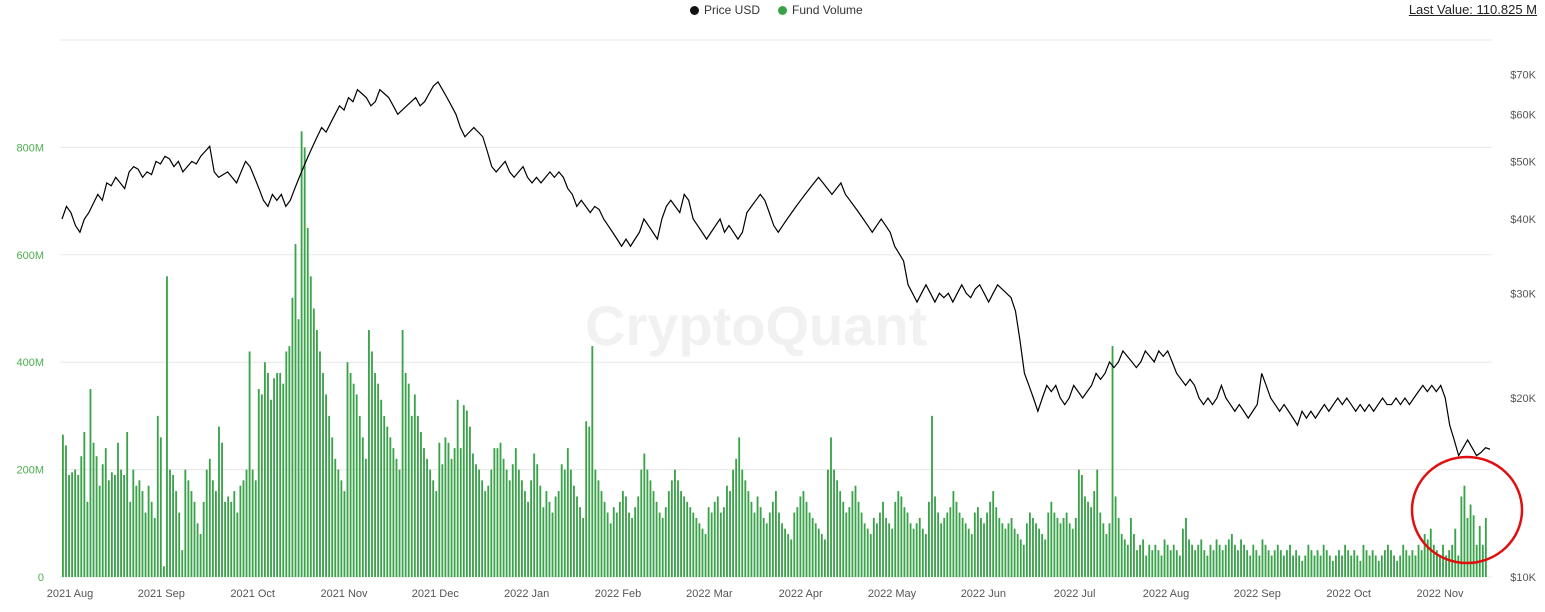 This screenshot has height=612, width=1545. What do you see at coordinates (1440, 594) in the screenshot?
I see `x-tick-label: 2022 Nov` at bounding box center [1440, 594].